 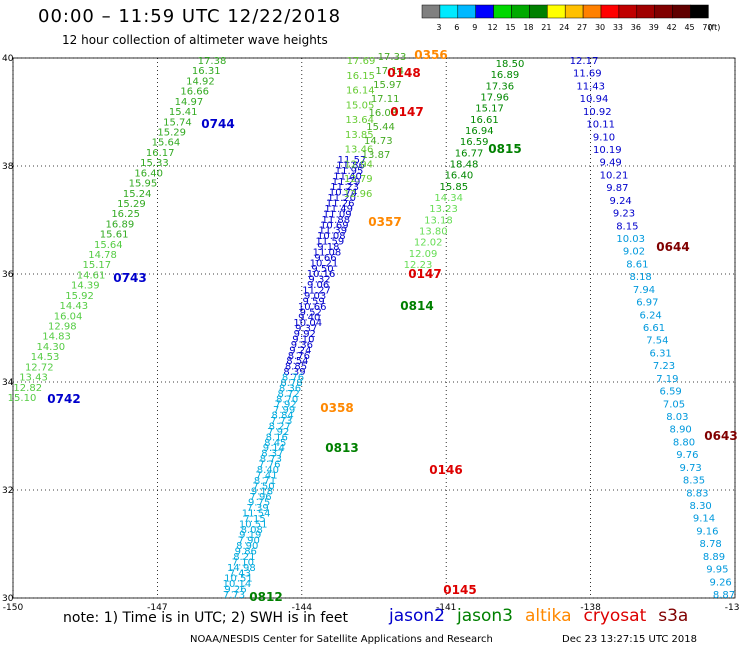 What do you see at coordinates (252, 530) in the screenshot?
I see `swh-value: 8.08` at bounding box center [252, 530].